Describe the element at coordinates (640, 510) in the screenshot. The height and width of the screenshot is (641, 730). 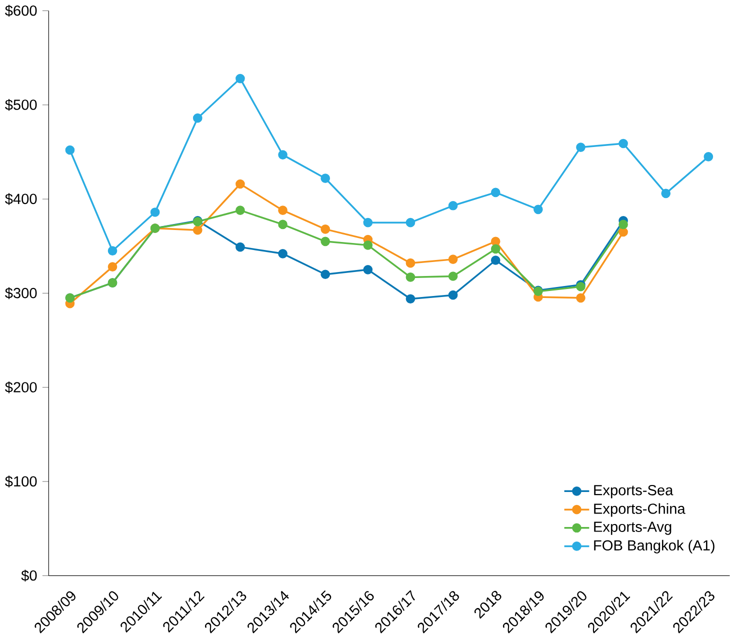
I see `legend-label: Exports-China` at that location.